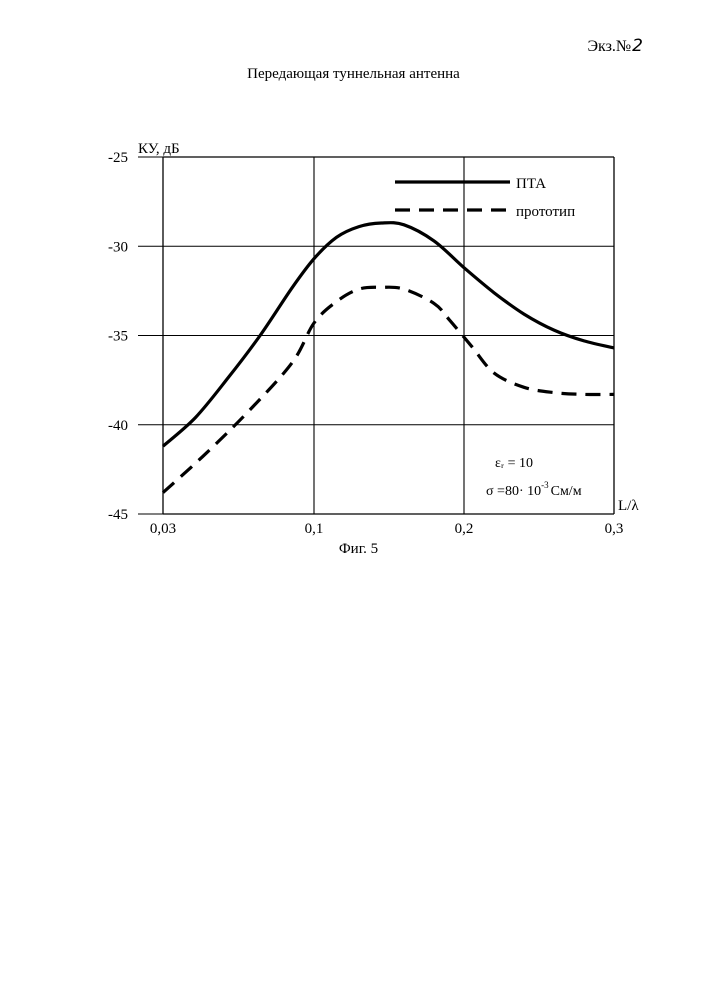 The image size is (707, 1000). I want to click on legend-label-pta: ПТА, so click(531, 184).